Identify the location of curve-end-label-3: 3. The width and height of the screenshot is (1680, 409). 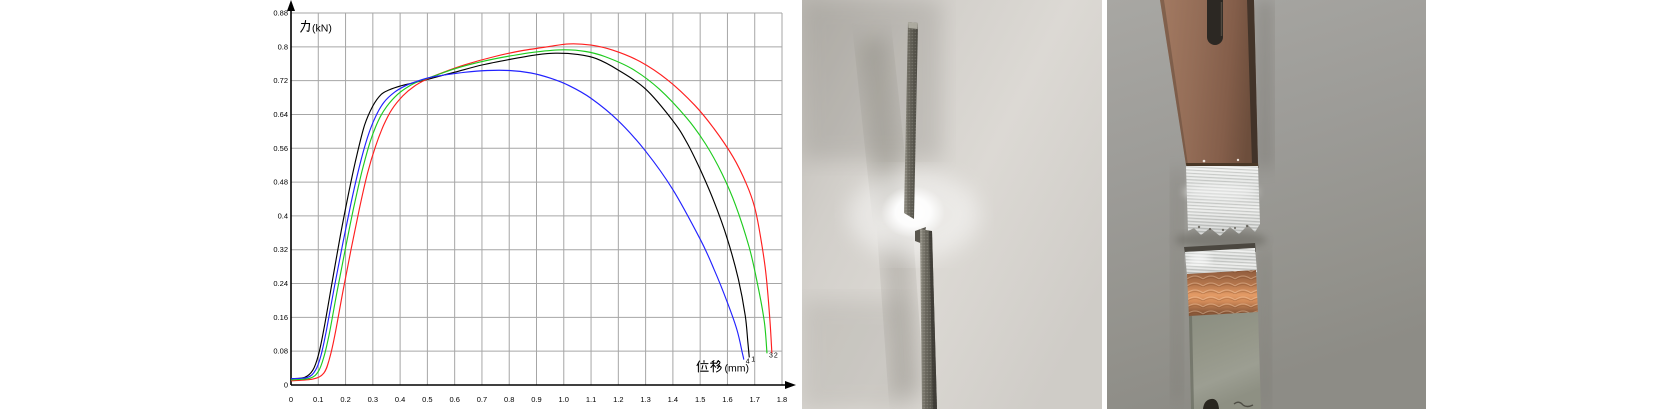
(771, 355).